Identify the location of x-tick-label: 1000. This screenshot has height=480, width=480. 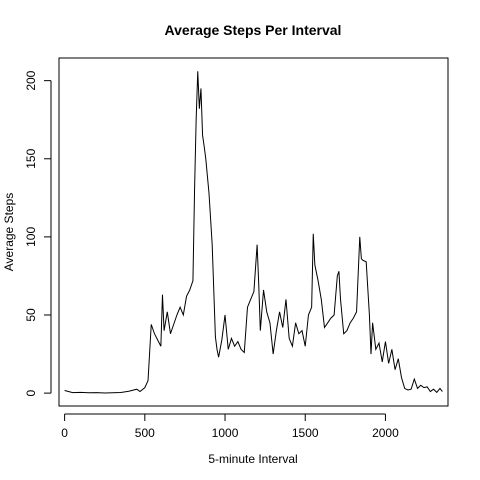
(225, 433).